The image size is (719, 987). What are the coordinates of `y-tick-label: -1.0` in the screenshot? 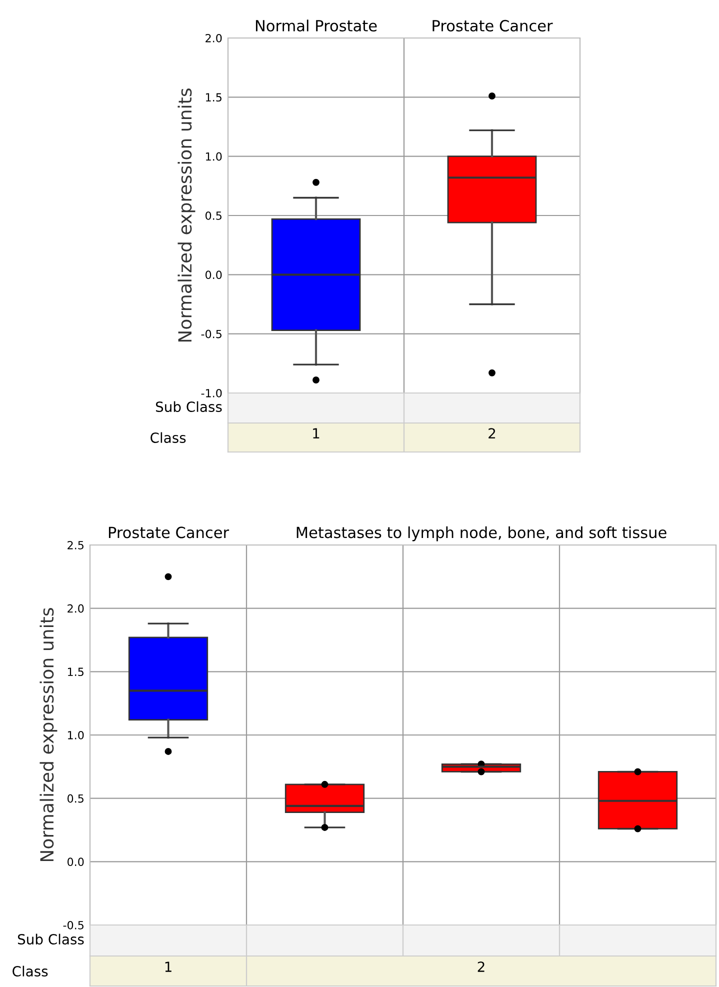 It's located at (211, 393).